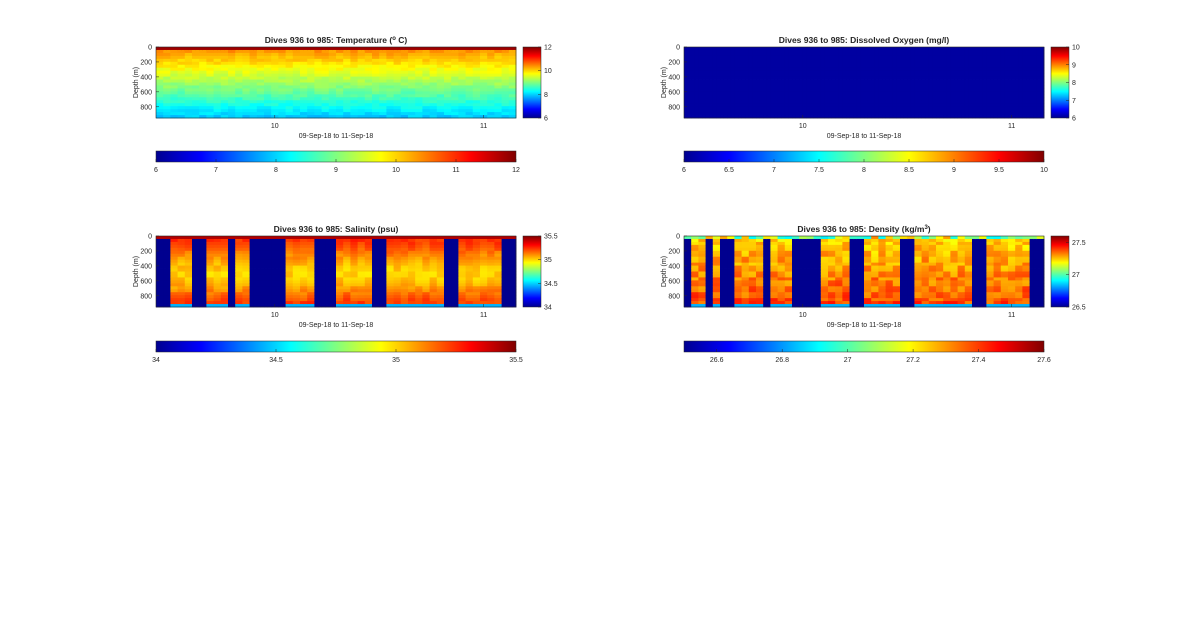  I want to click on x-tick-label: 10, so click(803, 126).